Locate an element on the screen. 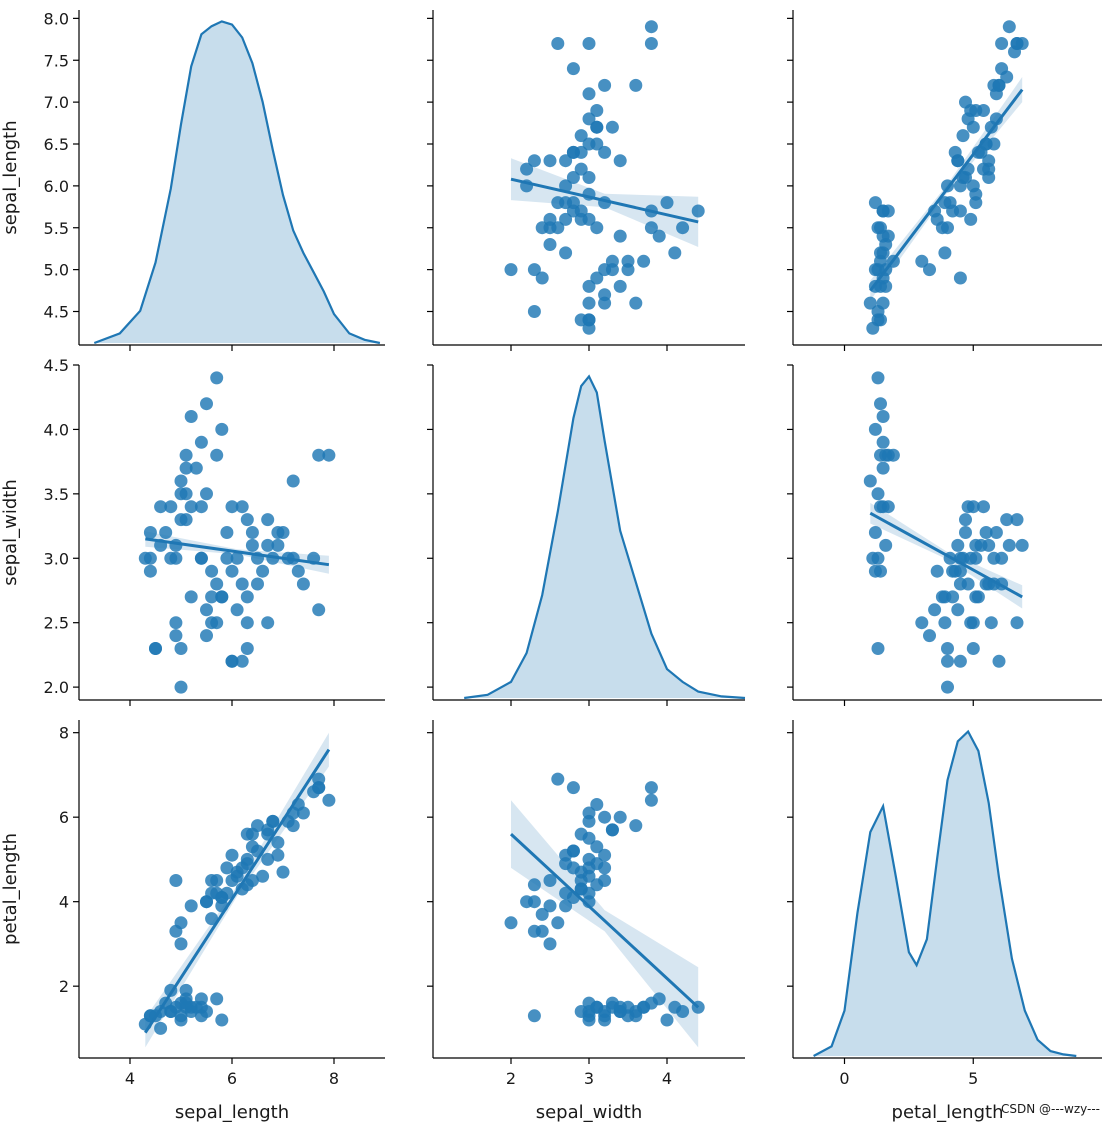  x-tick-label: 0 is located at coordinates (844, 1078).